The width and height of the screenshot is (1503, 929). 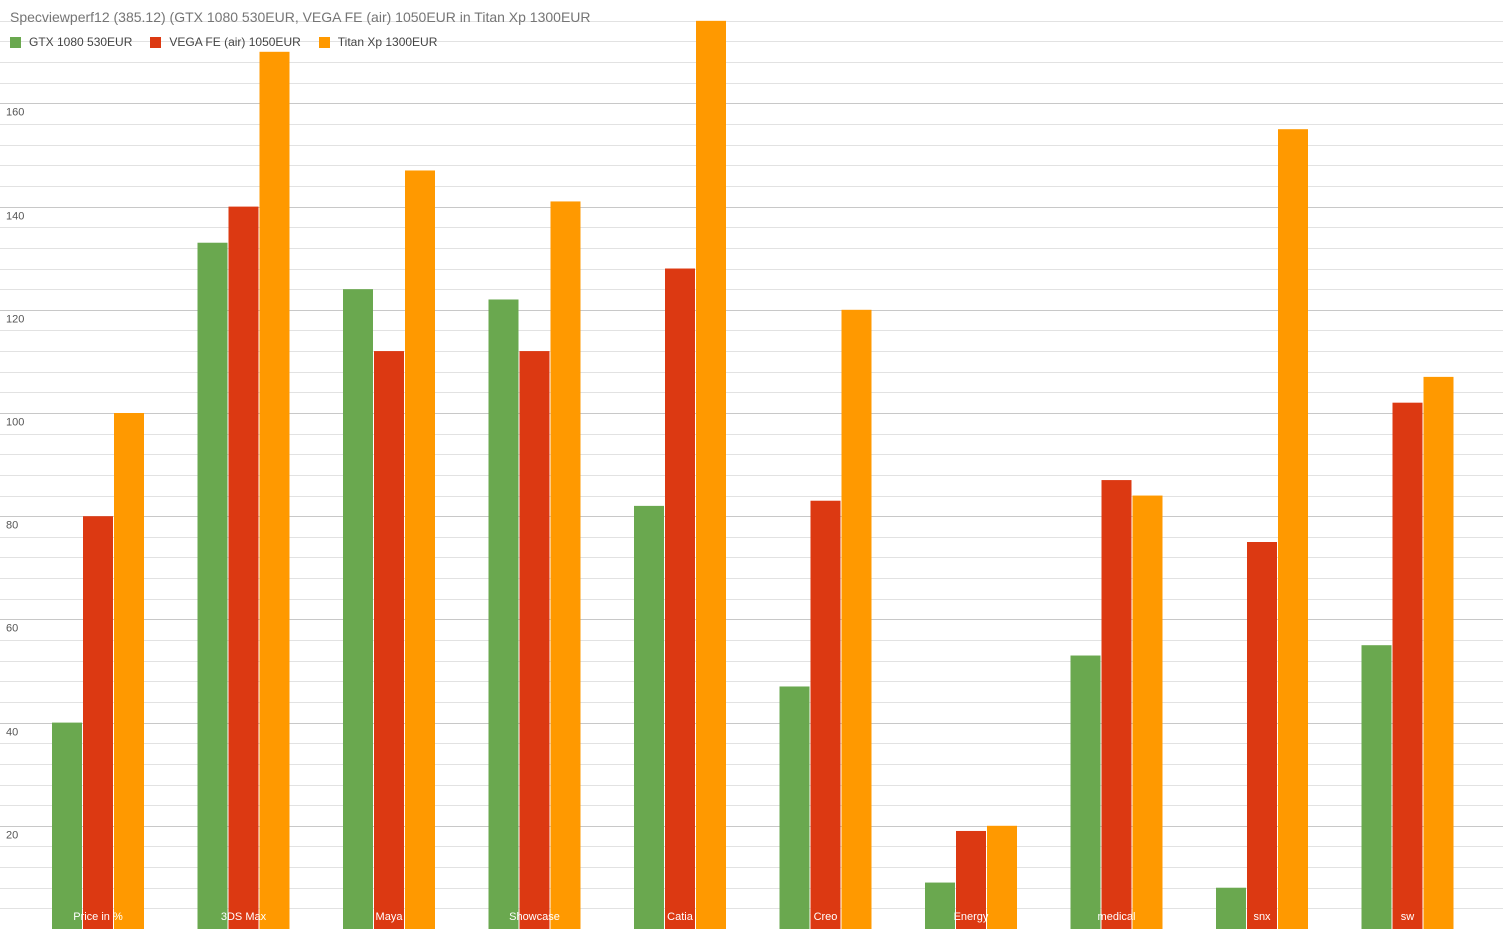 What do you see at coordinates (971, 917) in the screenshot?
I see `category-label: Energy` at bounding box center [971, 917].